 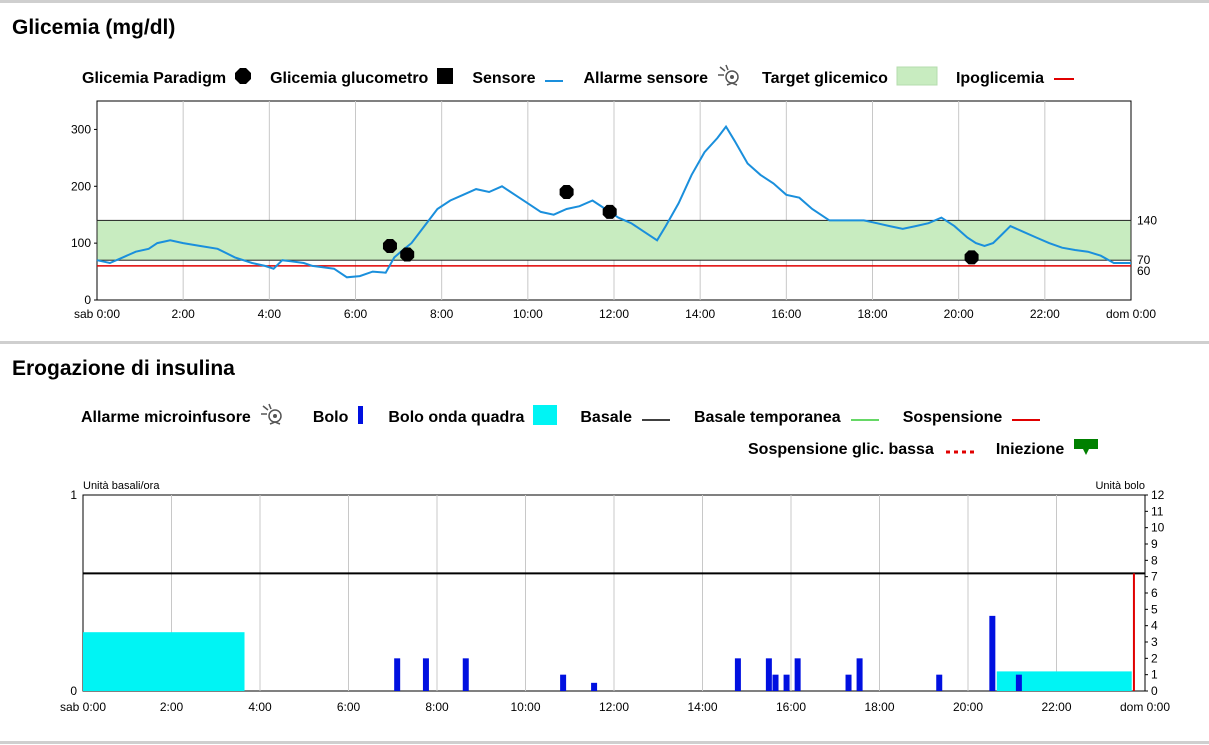 I want to click on glucose-x-tick-label: 22:00, so click(x=1045, y=314).